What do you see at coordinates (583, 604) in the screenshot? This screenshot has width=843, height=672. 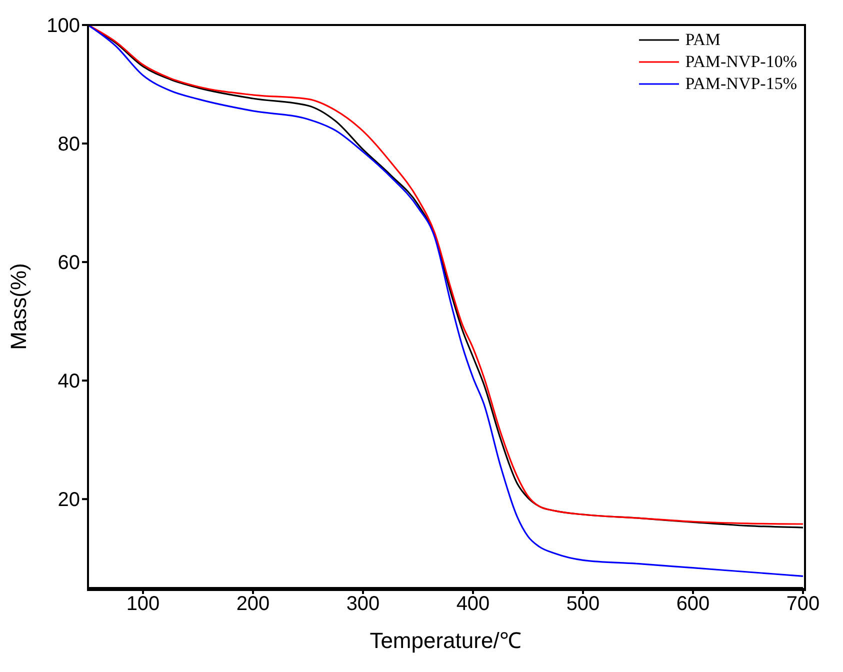 I see `x-tick-label: 500` at bounding box center [583, 604].